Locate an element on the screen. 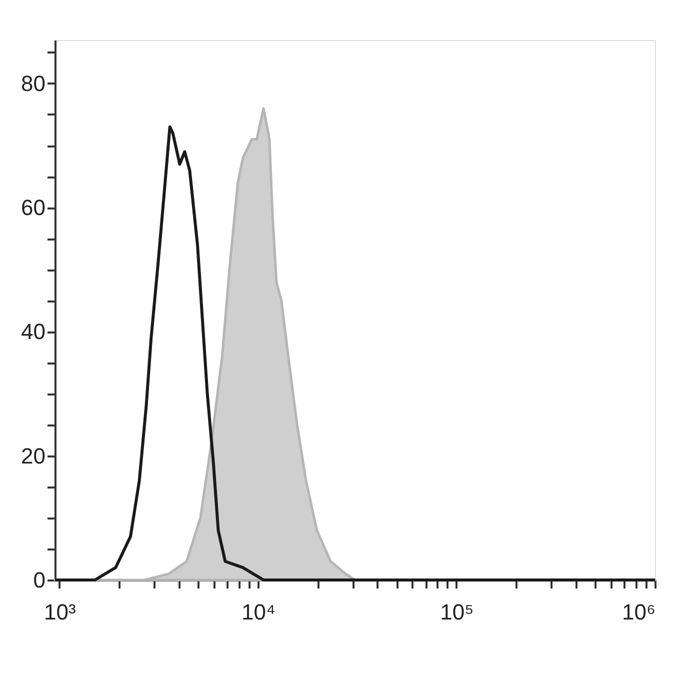 This screenshot has height=700, width=700. x-tick-label: 10³ is located at coordinates (60, 612).